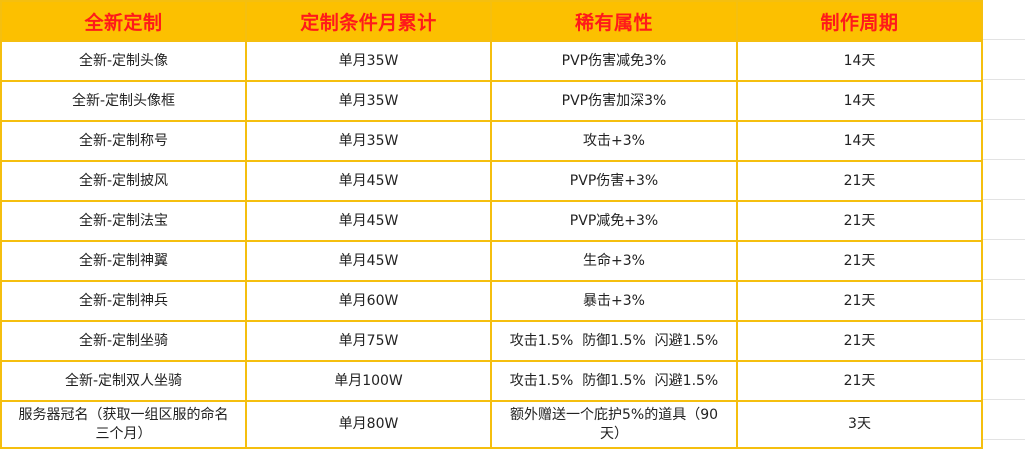  What do you see at coordinates (614, 181) in the screenshot?
I see `cell-attribute: PVP伤害+3%` at bounding box center [614, 181].